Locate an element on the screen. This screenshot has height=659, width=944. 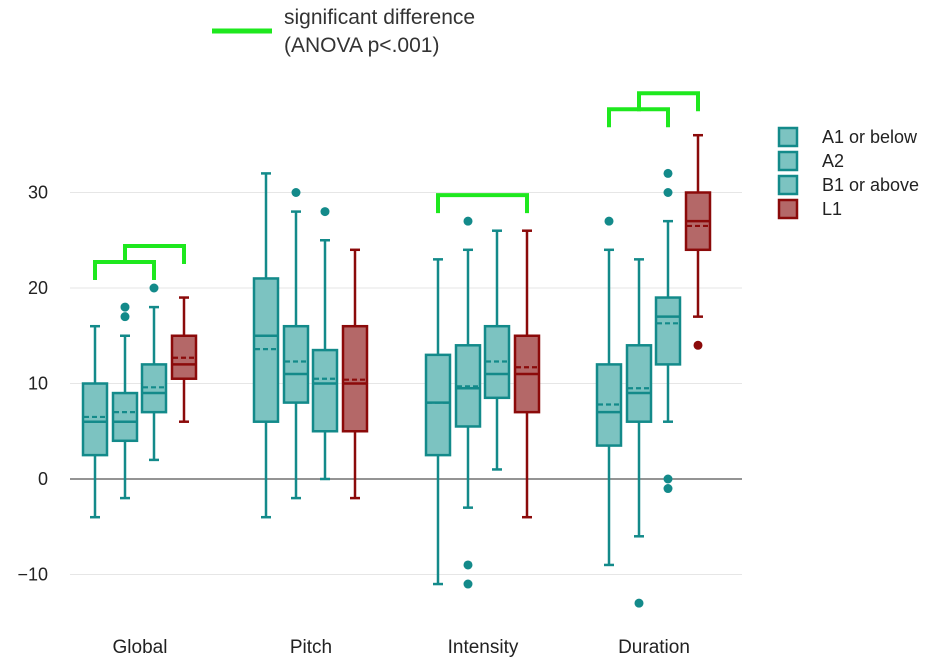
box-l1-global is located at coordinates (184, 359).